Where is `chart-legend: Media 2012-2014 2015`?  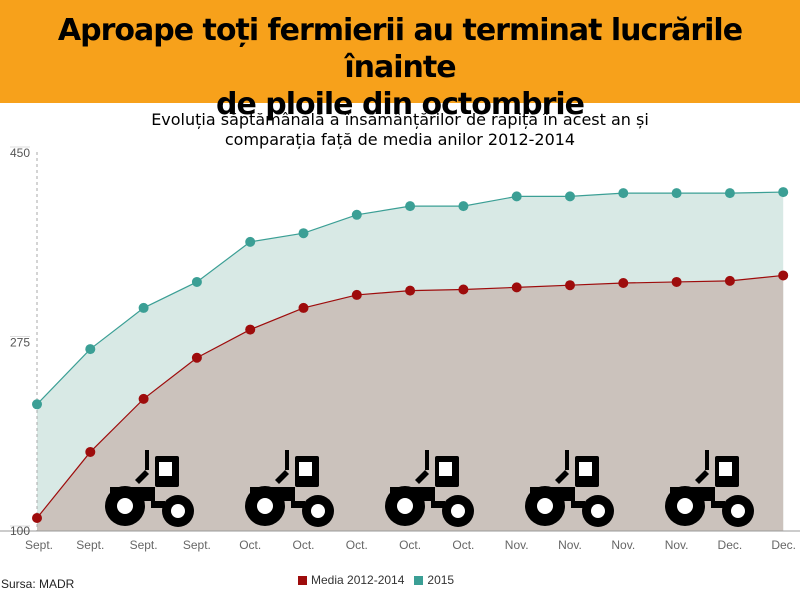
chart-legend: Media 2012-2014 2015 is located at coordinates (381, 580).